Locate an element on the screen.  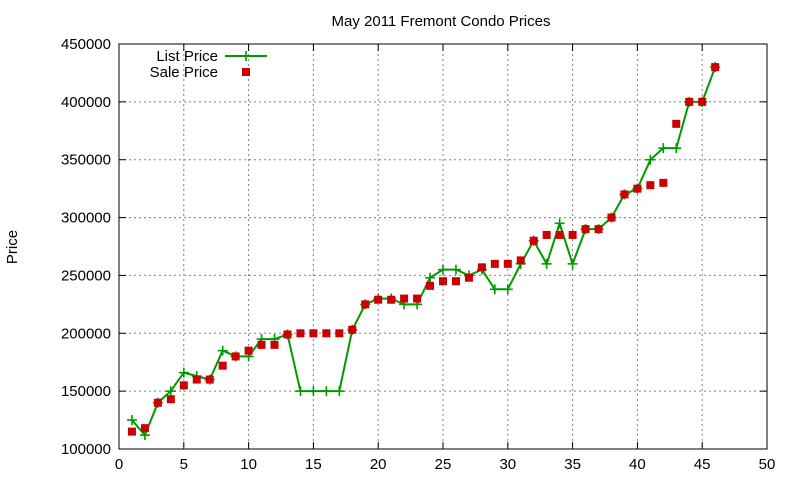
y-tick-label: 300000 is located at coordinates (86, 218).